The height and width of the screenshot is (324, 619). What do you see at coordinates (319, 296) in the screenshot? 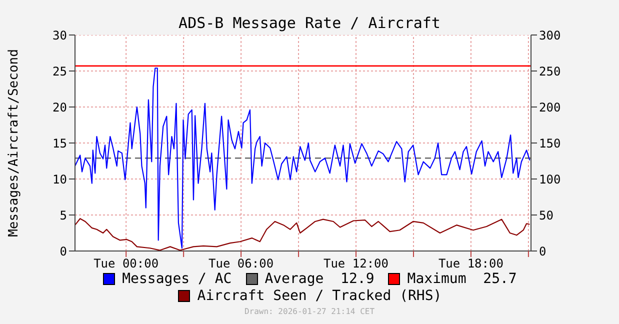
I see `legend-label: Aircraft Seen / Tracked (RHS)` at bounding box center [319, 296].